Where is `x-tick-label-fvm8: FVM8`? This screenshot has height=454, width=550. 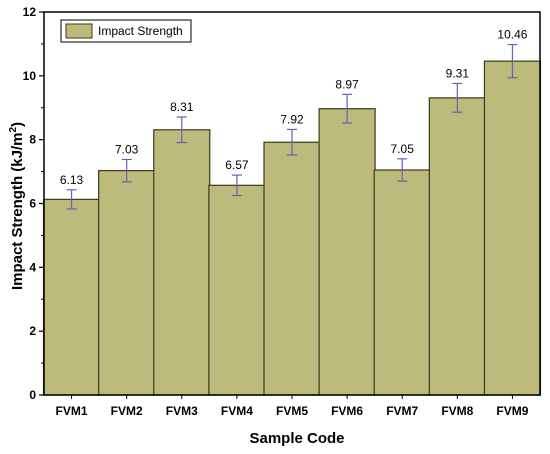
x-tick-label-fvm8: FVM8 is located at coordinates (457, 411).